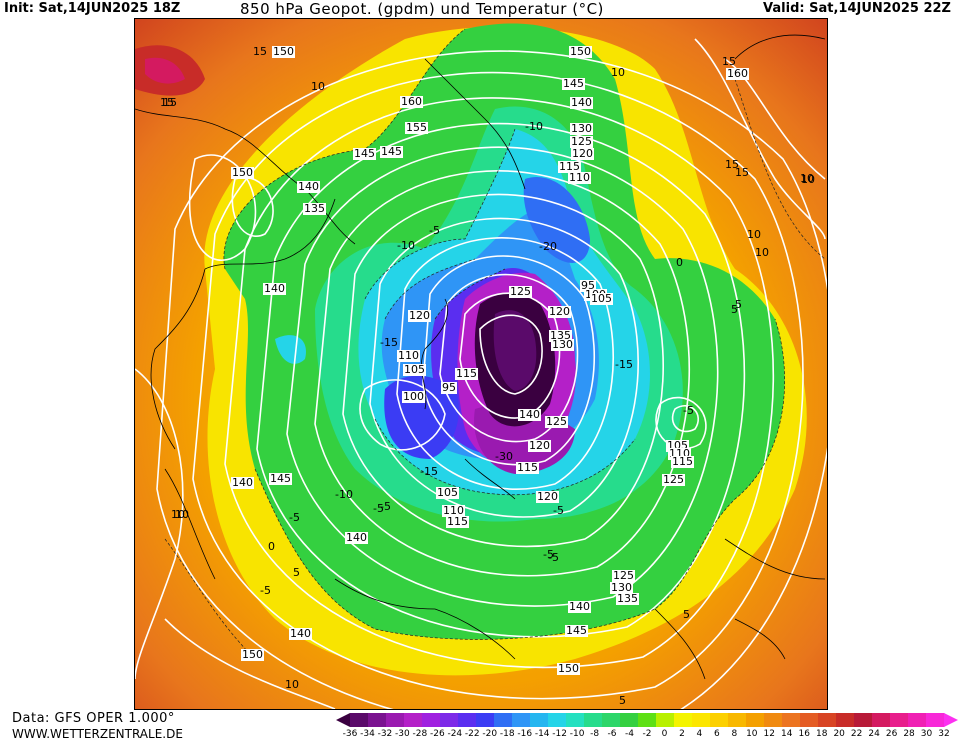  I want to click on legend-tick-label: 16, so click(804, 734).